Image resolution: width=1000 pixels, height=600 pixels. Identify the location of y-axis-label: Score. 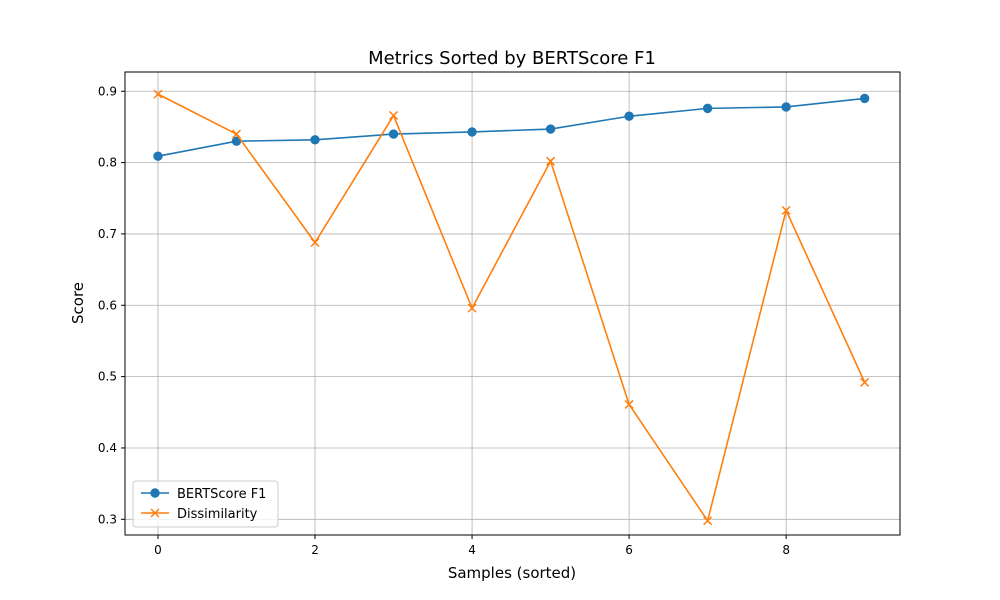
(78, 303).